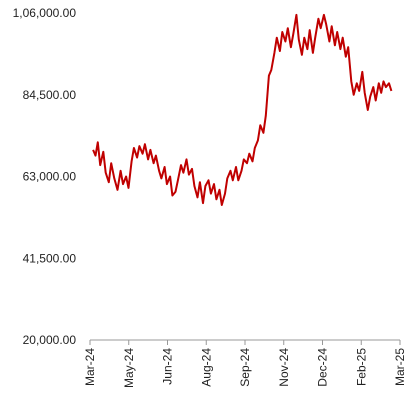 Image resolution: width=410 pixels, height=400 pixels. I want to click on y-tick-label: 84,500.00, so click(50, 95).